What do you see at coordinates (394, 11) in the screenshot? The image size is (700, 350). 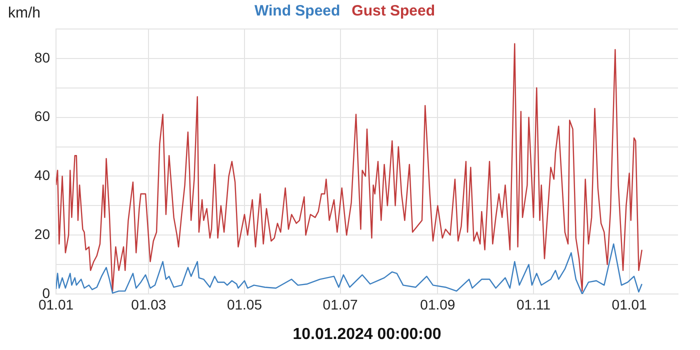 I see `text: Gust Speed` at bounding box center [394, 11].